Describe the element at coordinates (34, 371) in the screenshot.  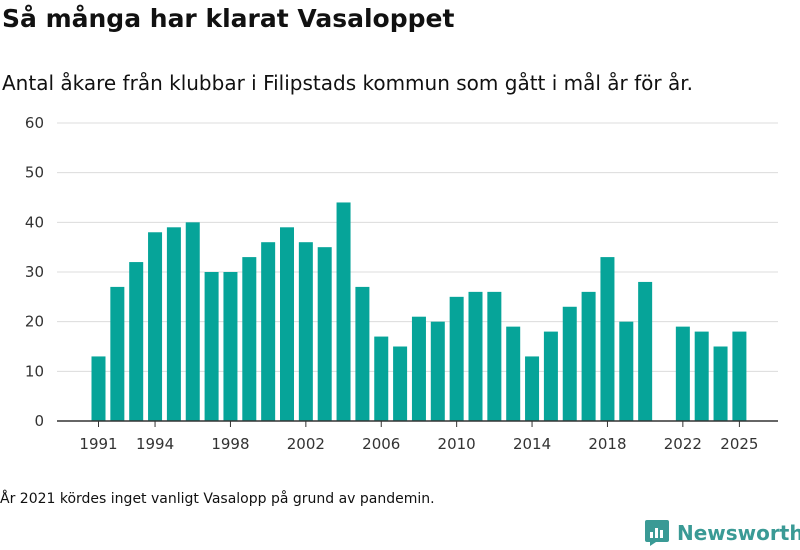
I see `y-tick-label-10: 10` at that location.